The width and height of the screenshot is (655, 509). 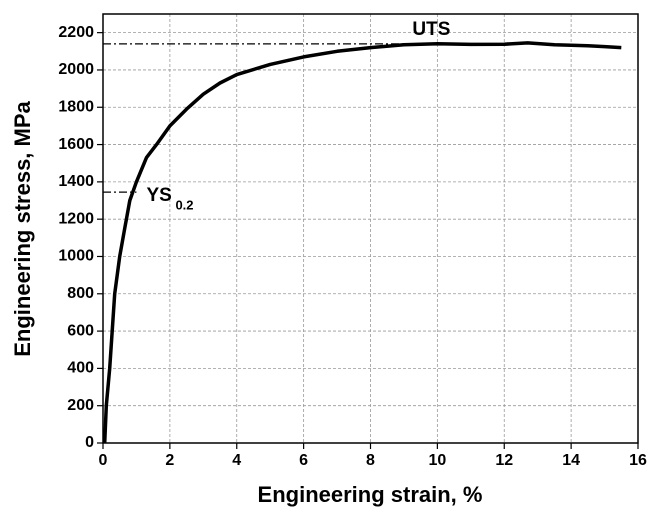 What do you see at coordinates (80, 368) in the screenshot?
I see `y-tick-label: 400` at bounding box center [80, 368].